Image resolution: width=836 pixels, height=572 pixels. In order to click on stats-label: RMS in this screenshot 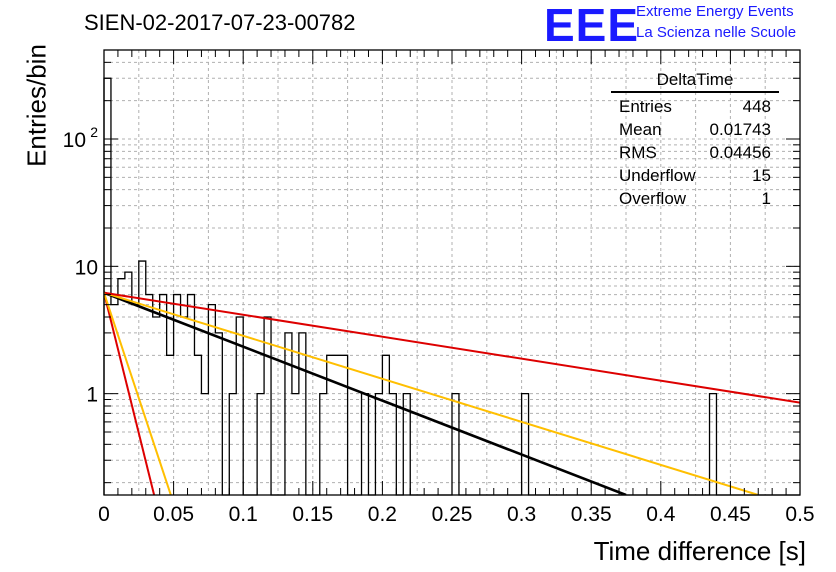, I will do `click(638, 152)`.